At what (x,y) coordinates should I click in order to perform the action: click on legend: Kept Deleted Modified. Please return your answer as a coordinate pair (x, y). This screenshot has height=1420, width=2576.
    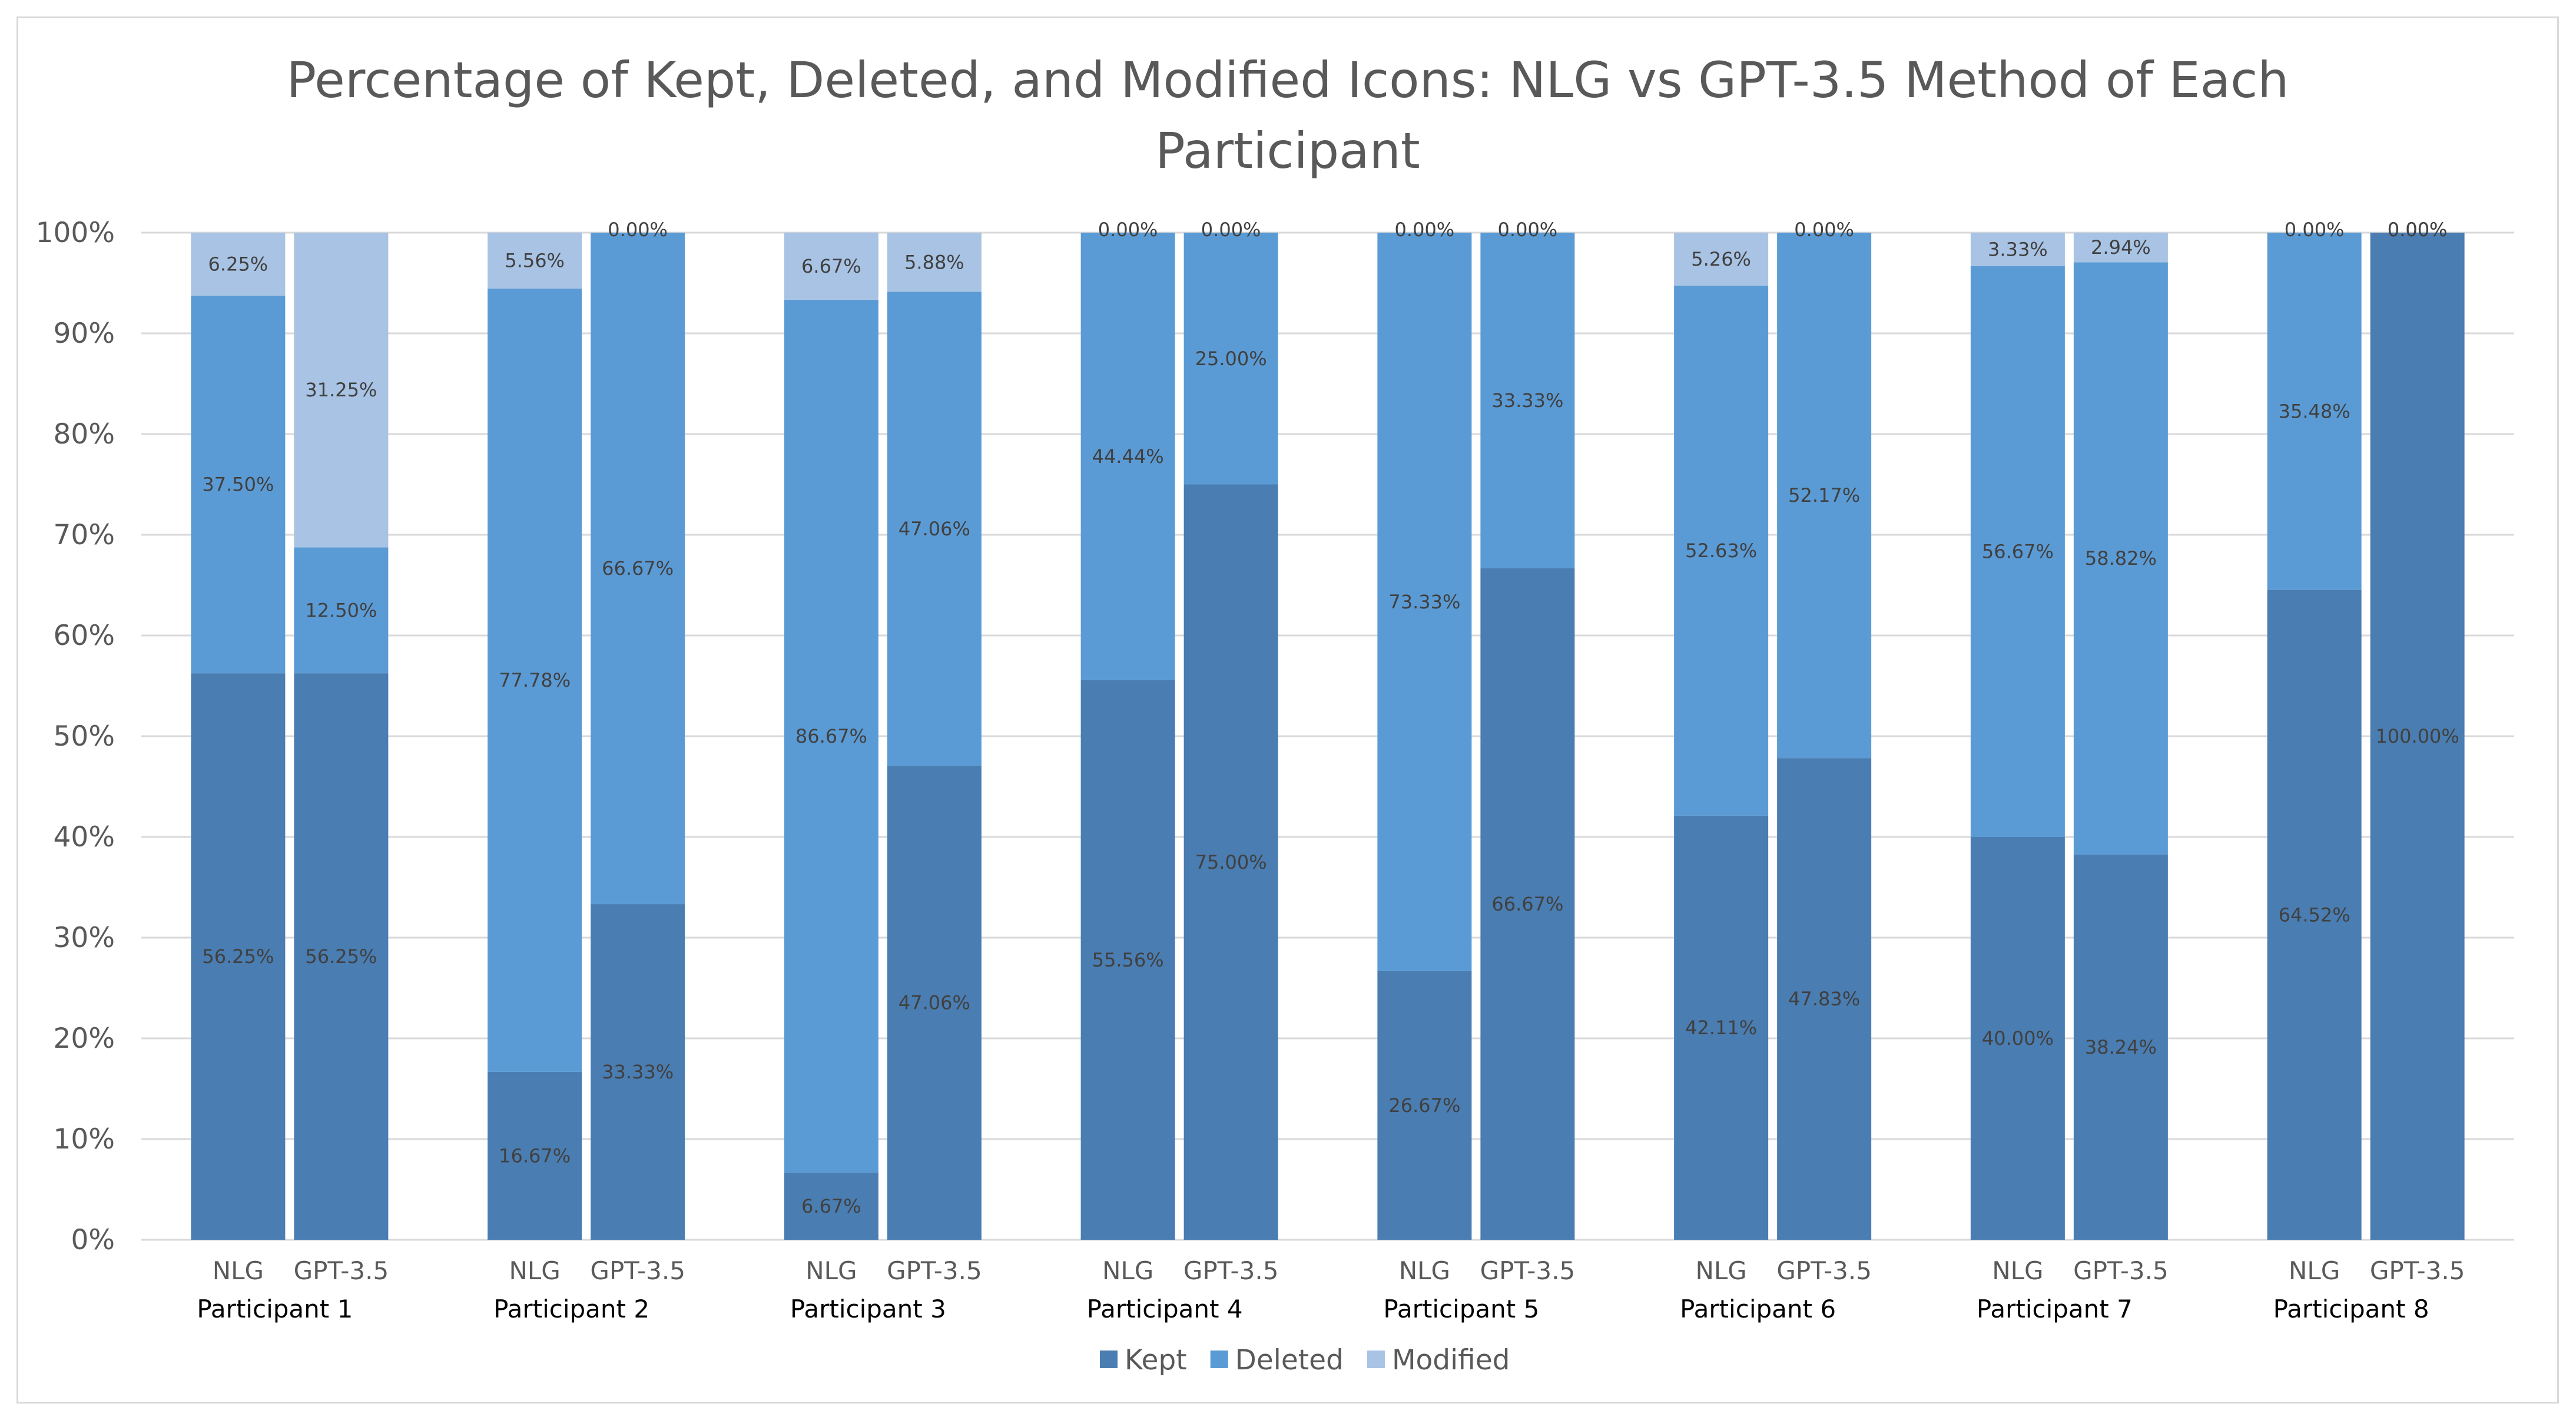
    Looking at the image, I should click on (1305, 1360).